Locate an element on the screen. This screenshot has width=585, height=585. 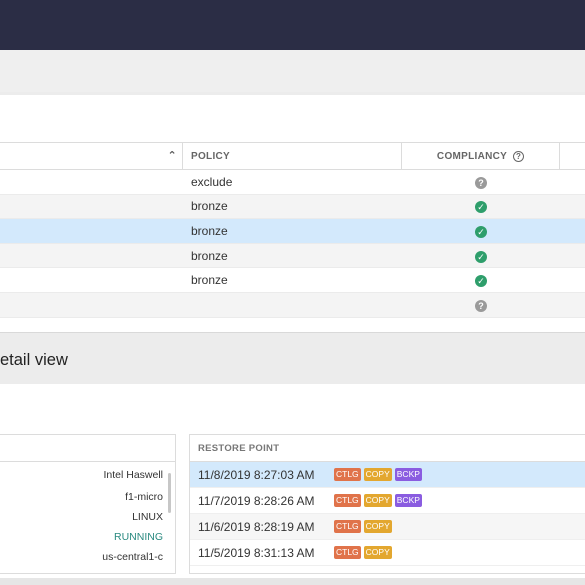
os-value: LINUX is located at coordinates (147, 517).